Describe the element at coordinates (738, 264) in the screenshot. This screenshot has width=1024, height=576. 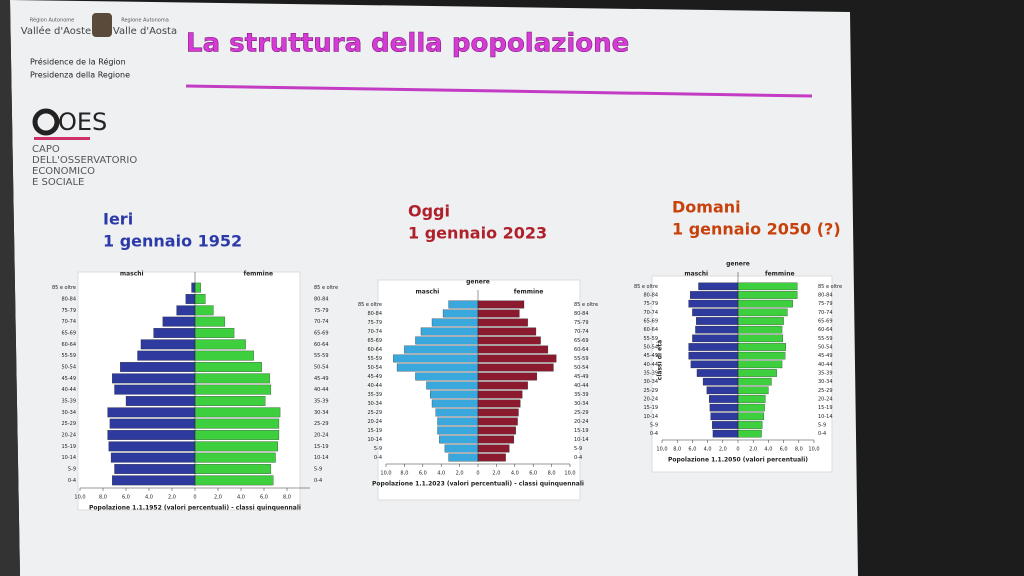
I see `legend-title: genere` at that location.